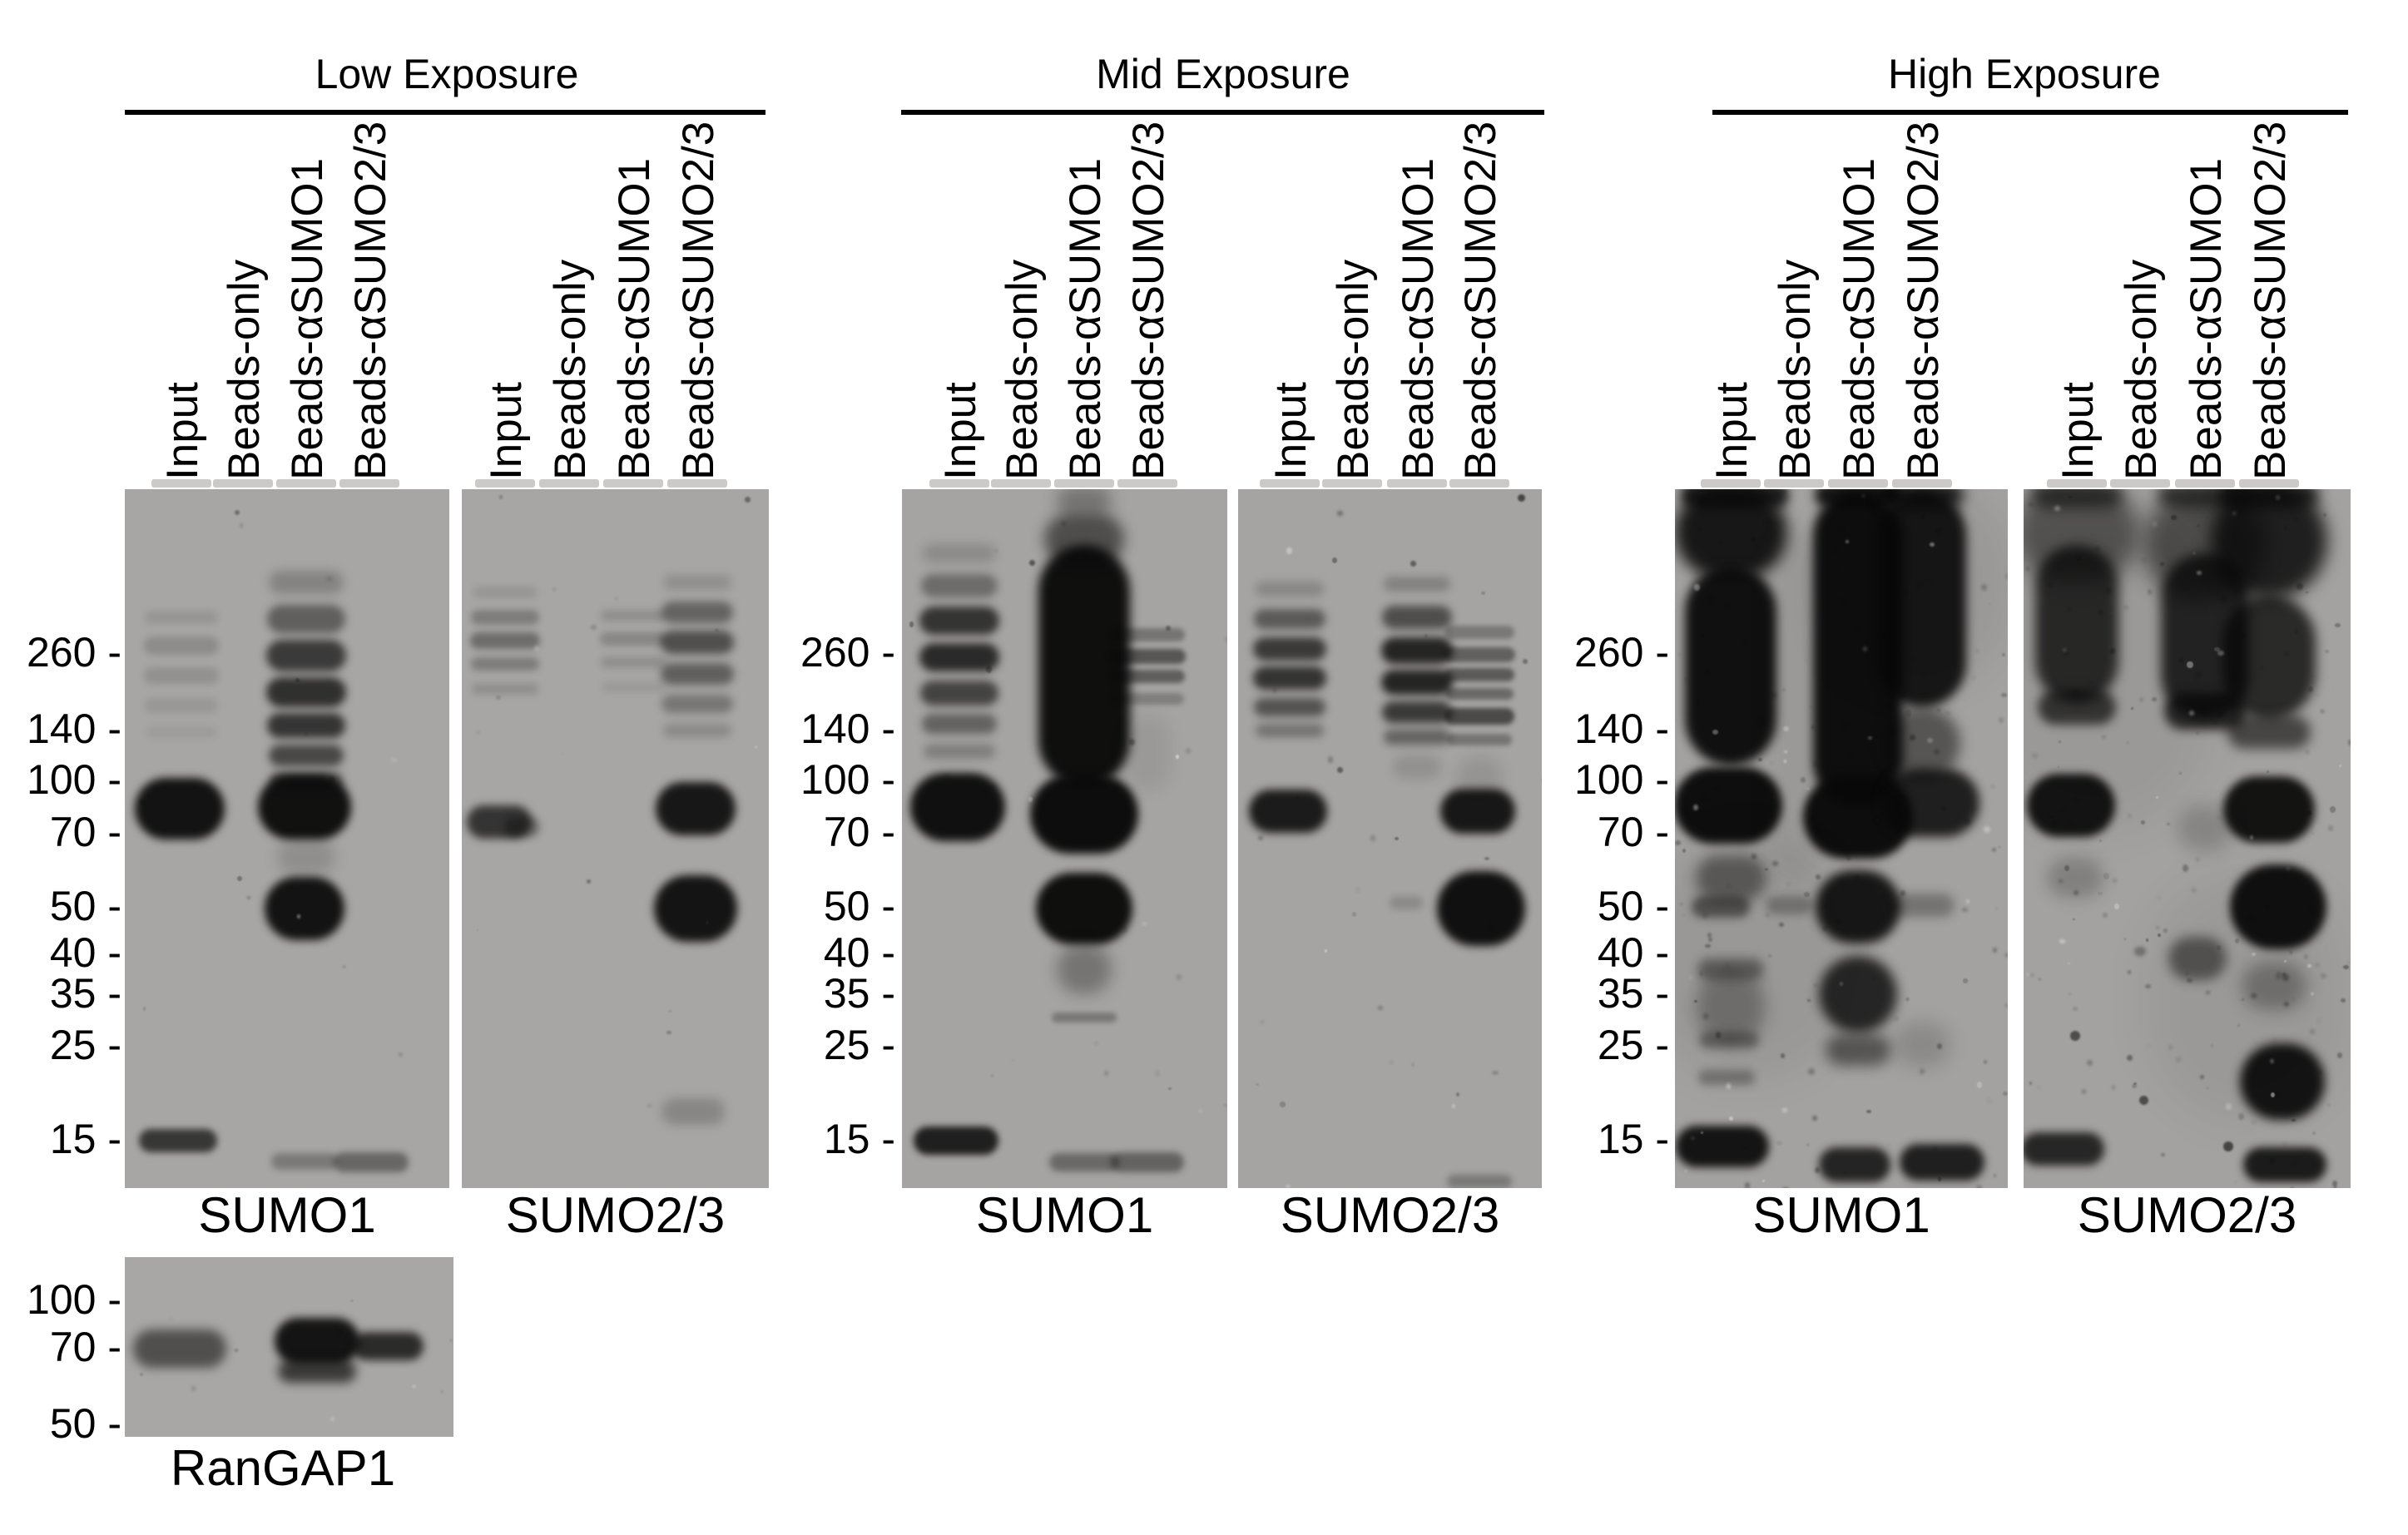 Image resolution: width=2408 pixels, height=1535 pixels. What do you see at coordinates (1223, 112) in the screenshot?
I see `panel-underline` at bounding box center [1223, 112].